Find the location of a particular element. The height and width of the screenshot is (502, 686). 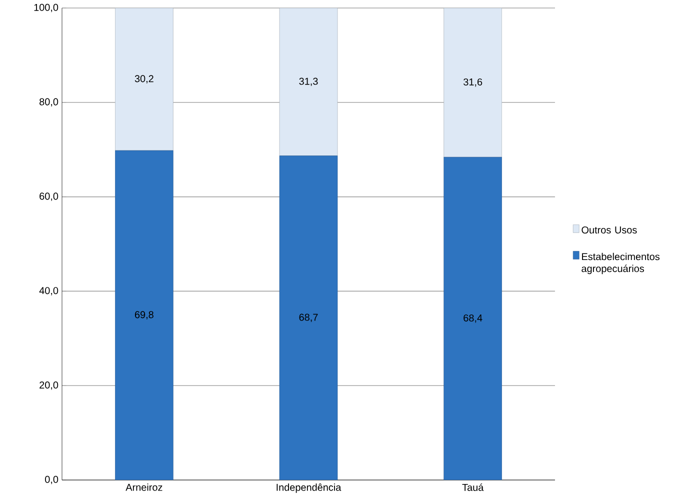

x-tick-label: Arneiroz is located at coordinates (144, 487).